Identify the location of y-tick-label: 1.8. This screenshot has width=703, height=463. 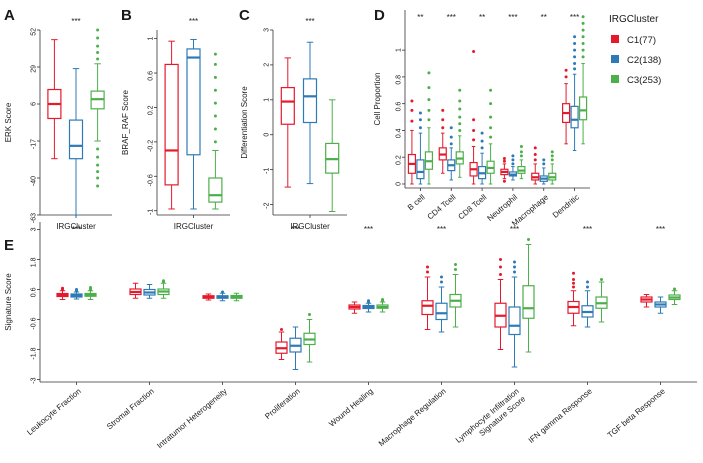
(34, 262).